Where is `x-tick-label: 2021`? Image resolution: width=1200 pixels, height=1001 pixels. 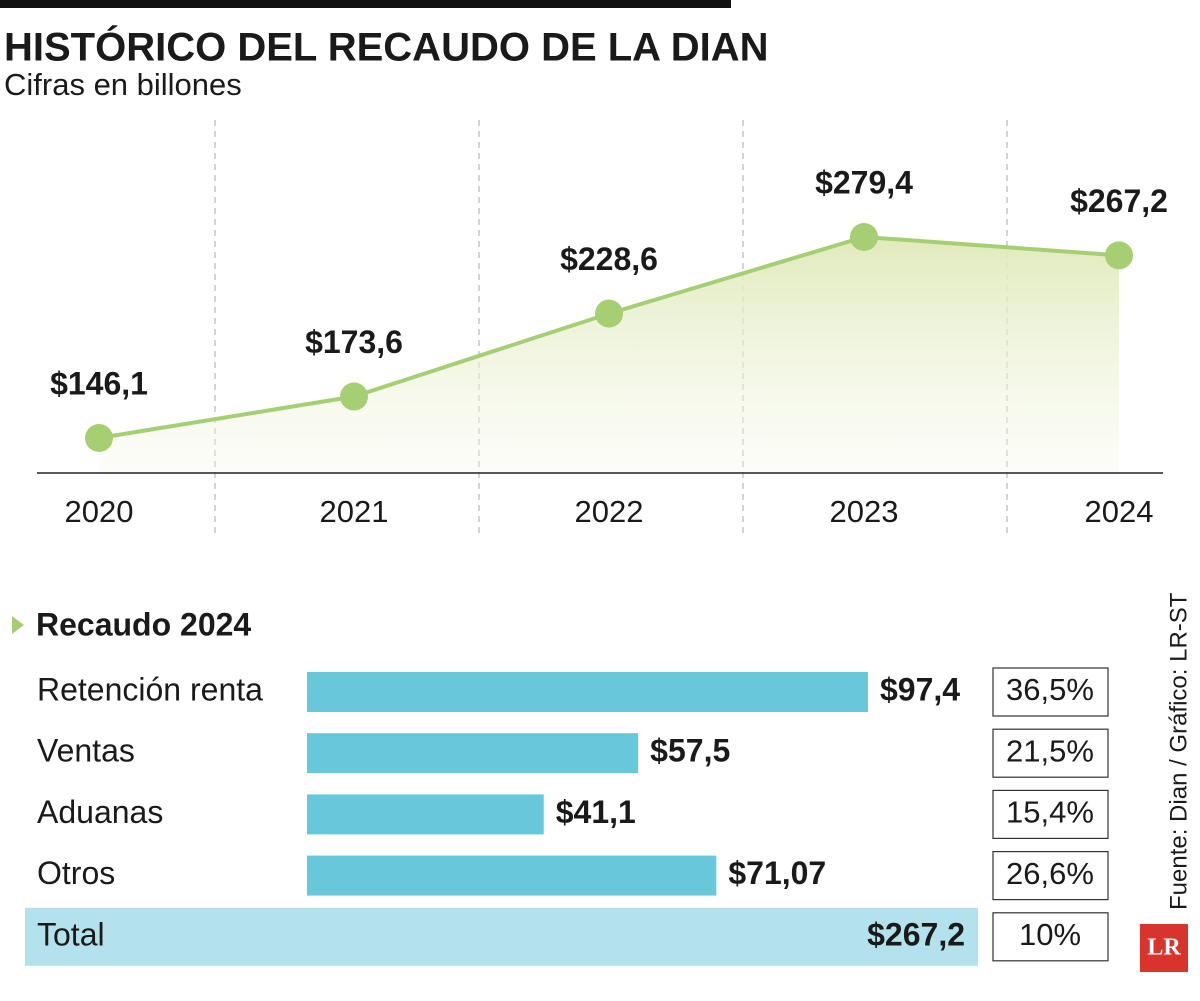
x-tick-label: 2021 is located at coordinates (354, 511).